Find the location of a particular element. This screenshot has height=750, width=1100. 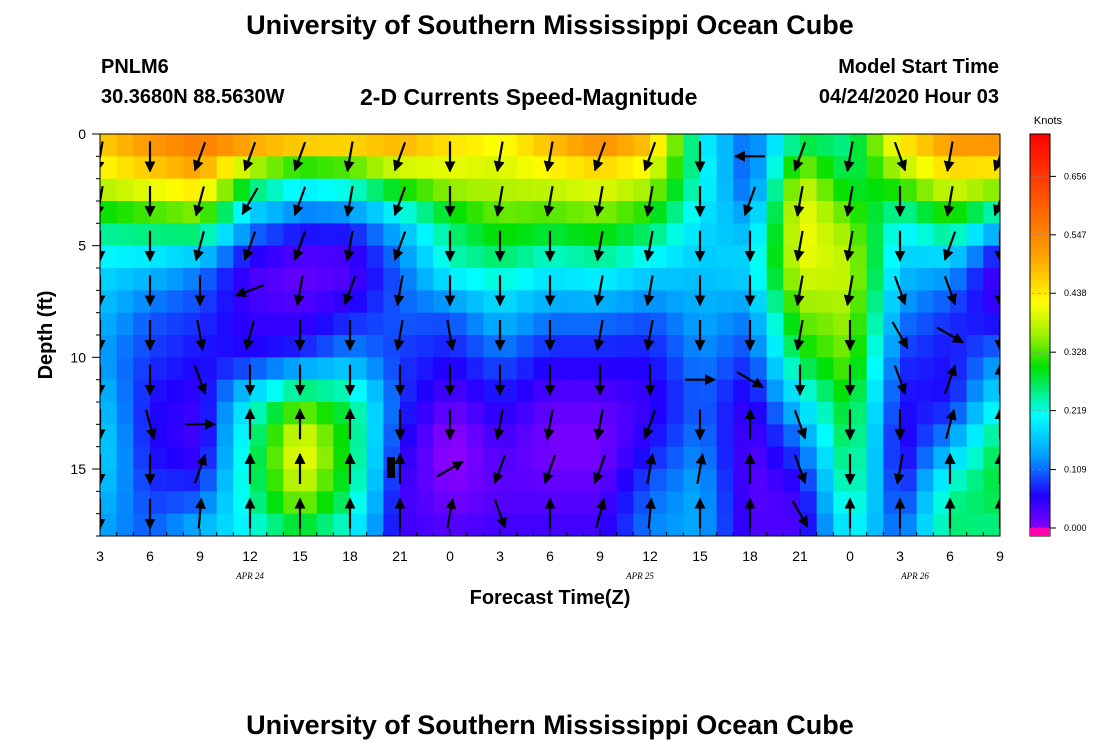

y-axis-label: Depth (ft) is located at coordinates (46, 335).